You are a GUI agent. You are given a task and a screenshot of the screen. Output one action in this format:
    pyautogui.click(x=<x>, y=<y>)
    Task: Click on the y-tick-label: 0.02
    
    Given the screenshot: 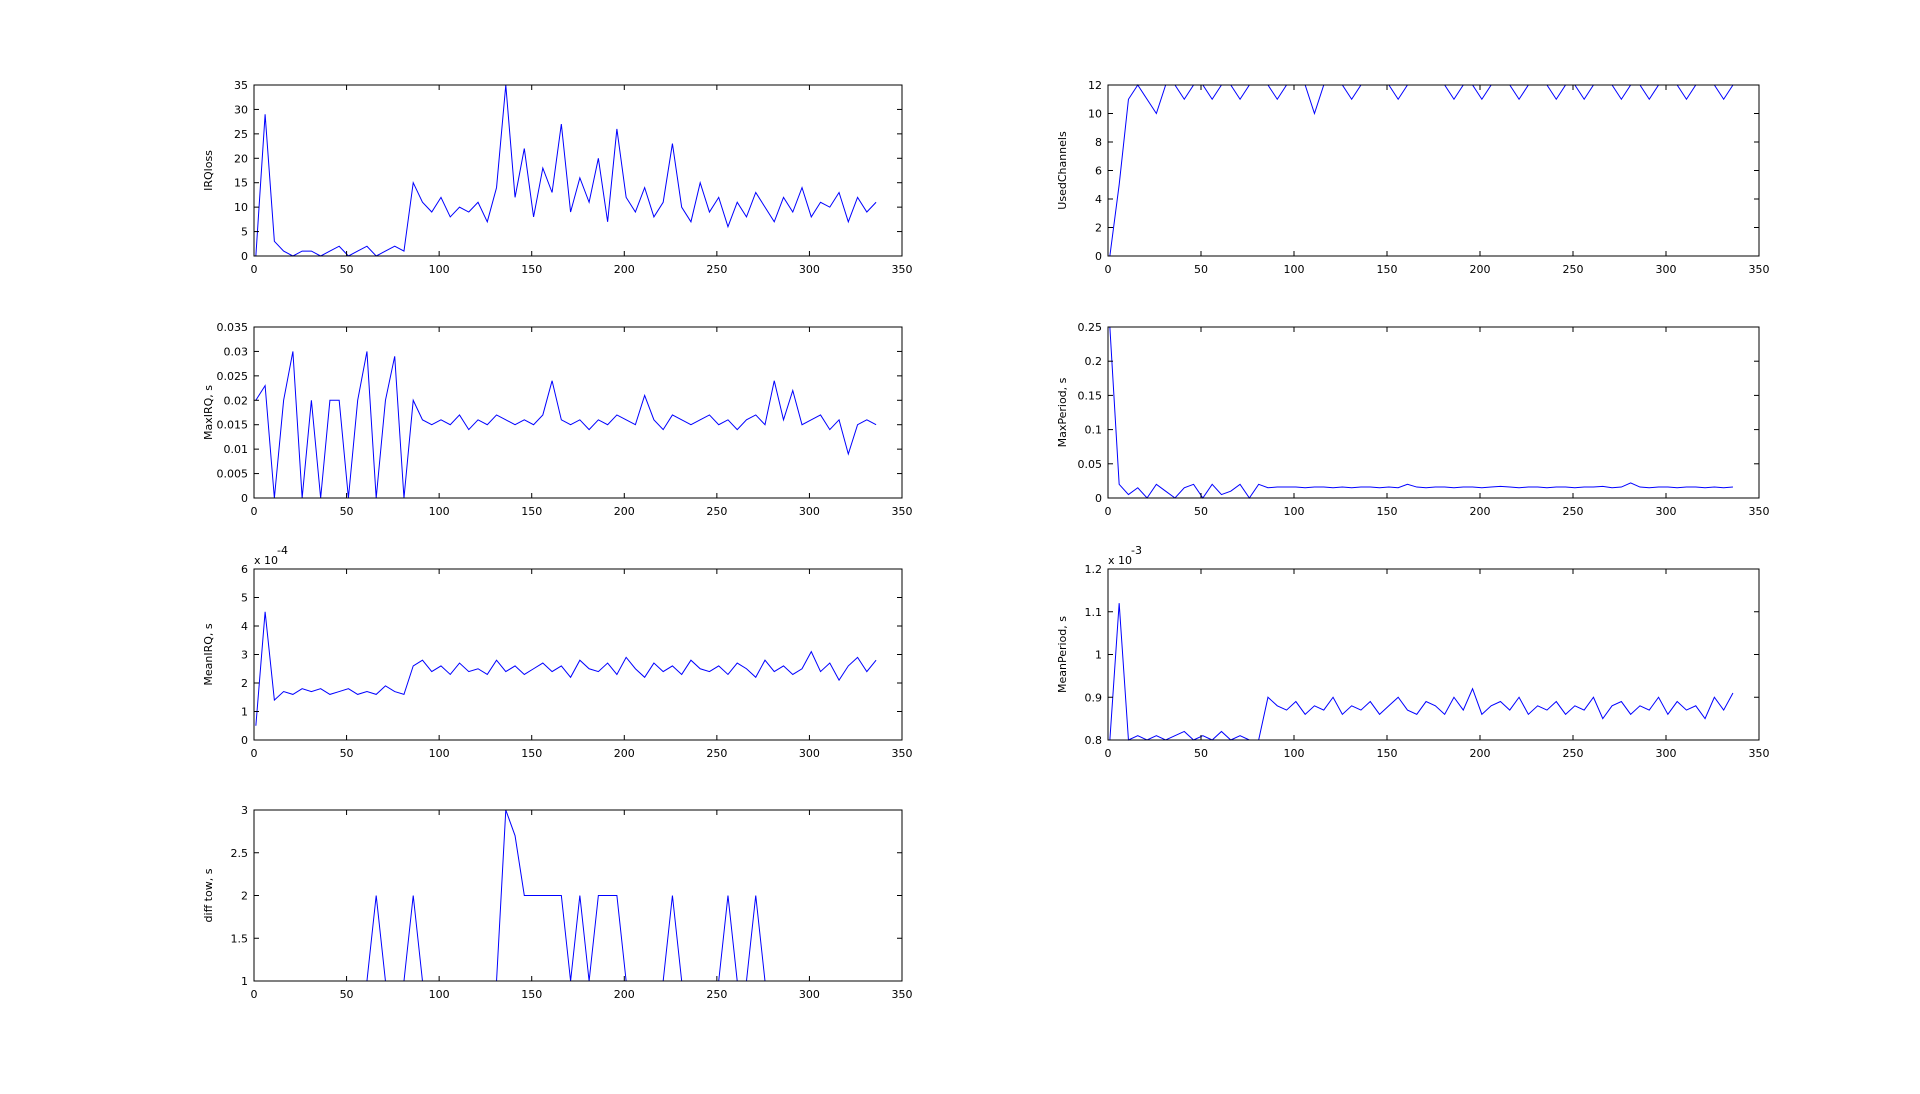 What is the action you would take?
    pyautogui.click(x=236, y=400)
    